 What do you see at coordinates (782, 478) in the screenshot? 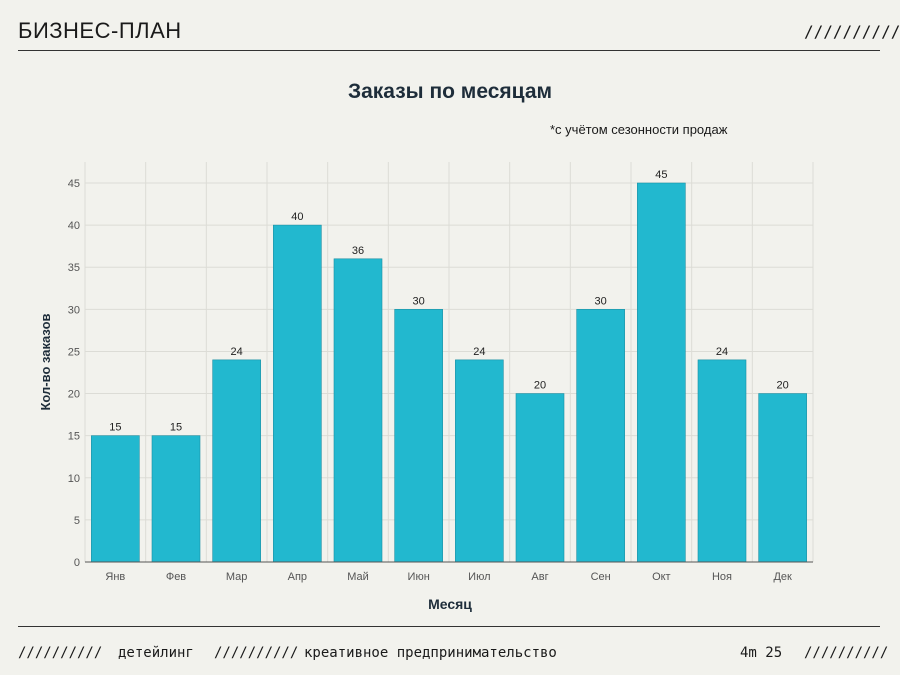
I see `bar-Дек` at bounding box center [782, 478].